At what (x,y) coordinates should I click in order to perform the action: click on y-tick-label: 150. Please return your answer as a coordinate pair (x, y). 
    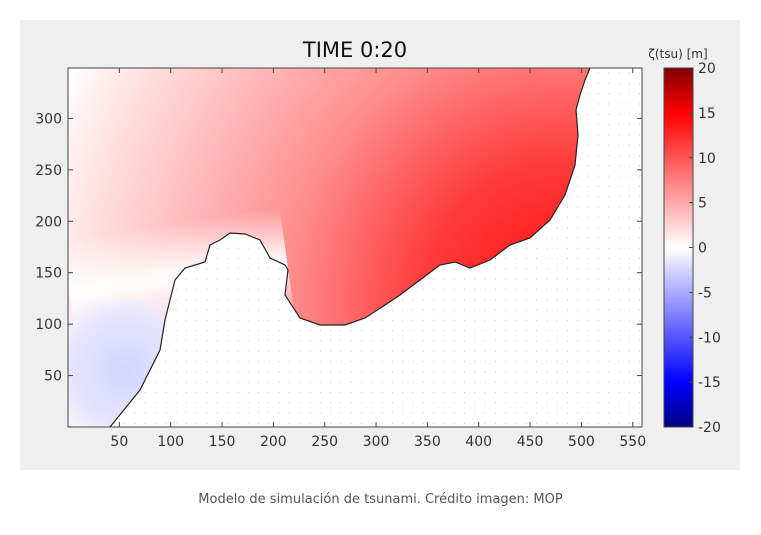
    Looking at the image, I should click on (48, 274).